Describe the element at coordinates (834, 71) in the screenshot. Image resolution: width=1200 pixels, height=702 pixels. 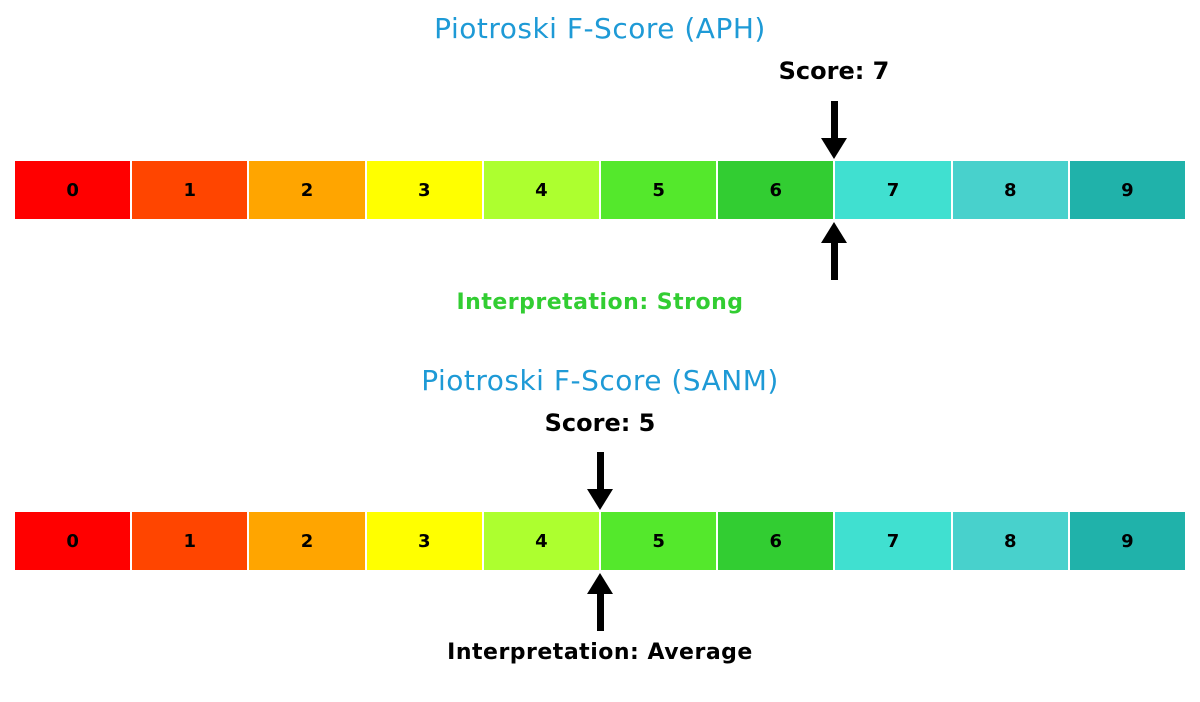
I see `score-label-aph: Score: 7` at that location.